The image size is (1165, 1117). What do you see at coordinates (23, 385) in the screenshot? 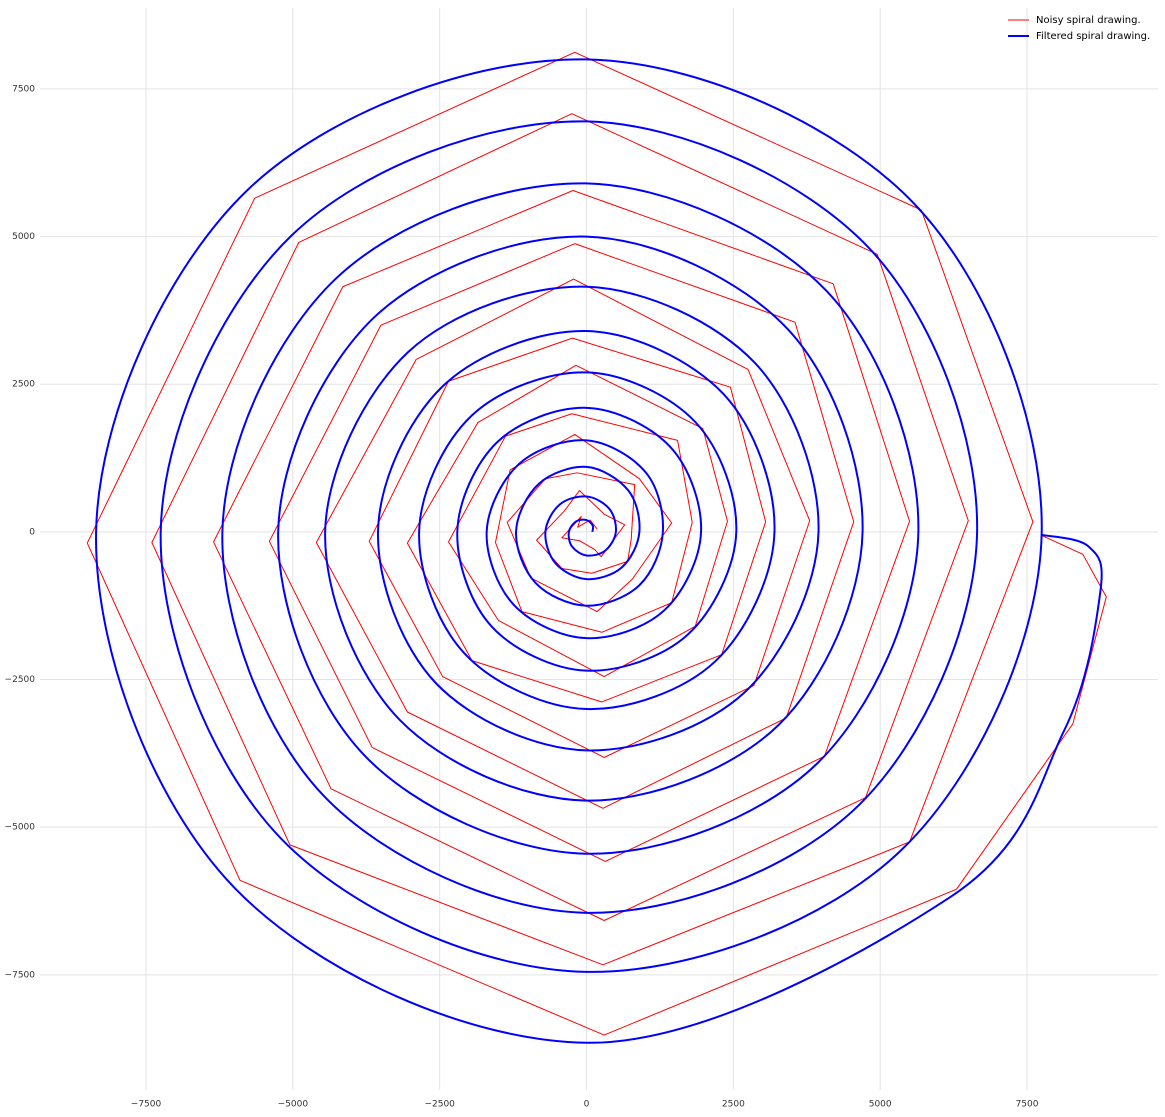
I see `y-tick-label: 2500` at bounding box center [23, 385].